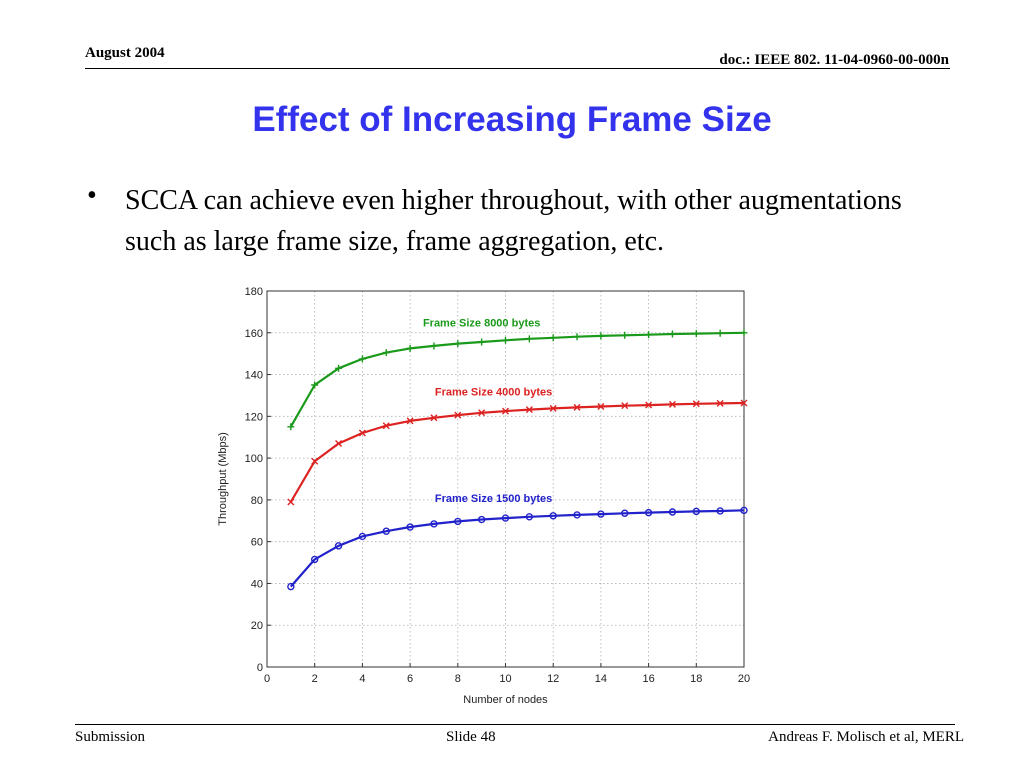 The height and width of the screenshot is (768, 1024). I want to click on header-divider, so click(517, 68).